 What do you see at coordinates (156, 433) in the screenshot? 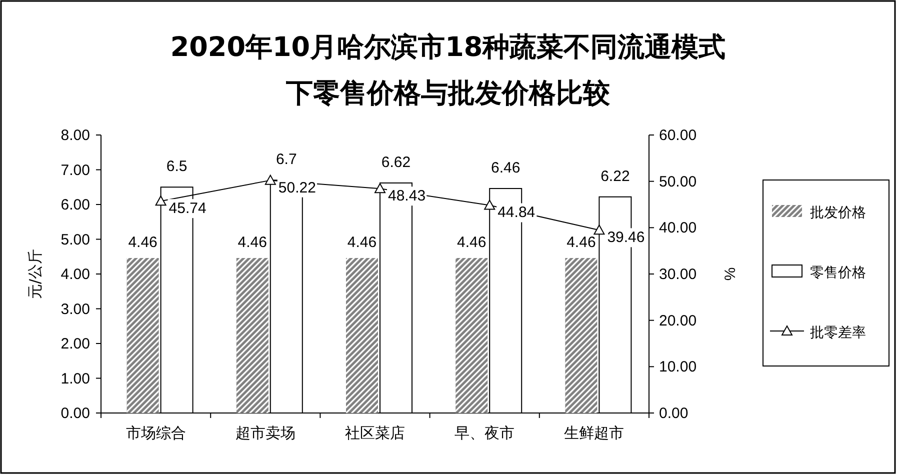
I see `x-tick-label: 市场综合` at bounding box center [156, 433].